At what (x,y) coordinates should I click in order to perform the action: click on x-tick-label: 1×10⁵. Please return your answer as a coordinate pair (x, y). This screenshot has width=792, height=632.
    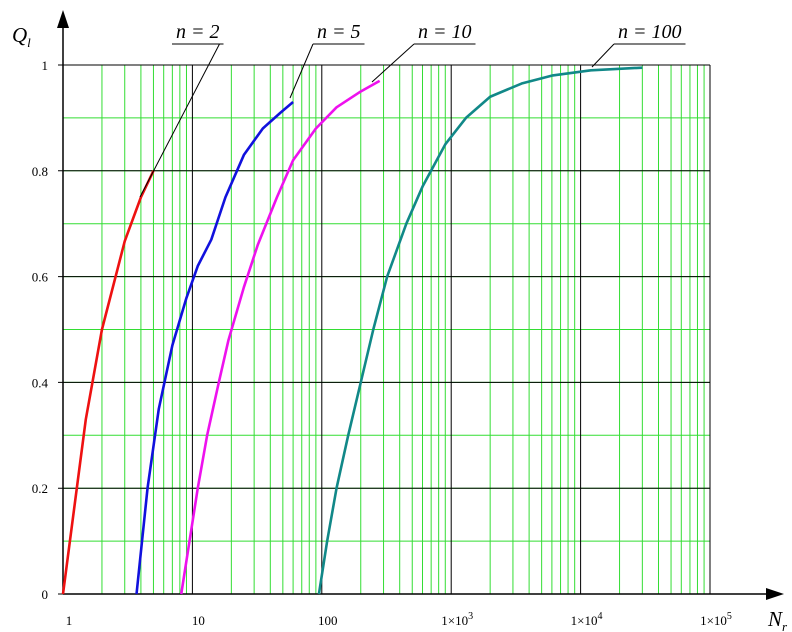
    Looking at the image, I should click on (716, 619).